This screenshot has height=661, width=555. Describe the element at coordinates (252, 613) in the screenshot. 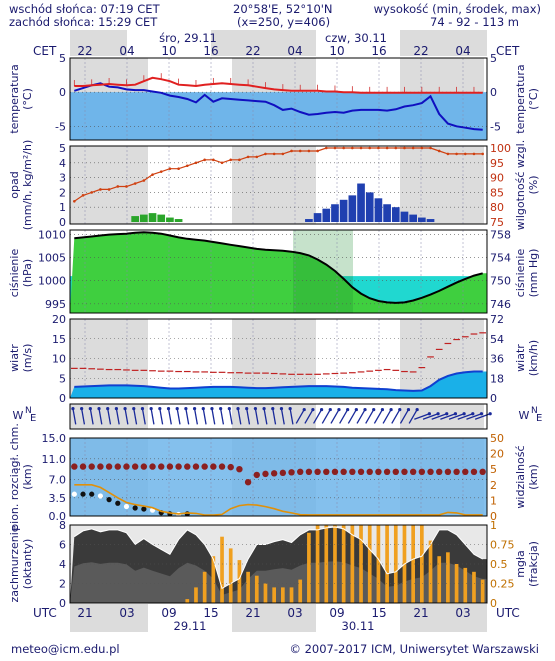

I see `bottom-hour-label: 21` at that location.